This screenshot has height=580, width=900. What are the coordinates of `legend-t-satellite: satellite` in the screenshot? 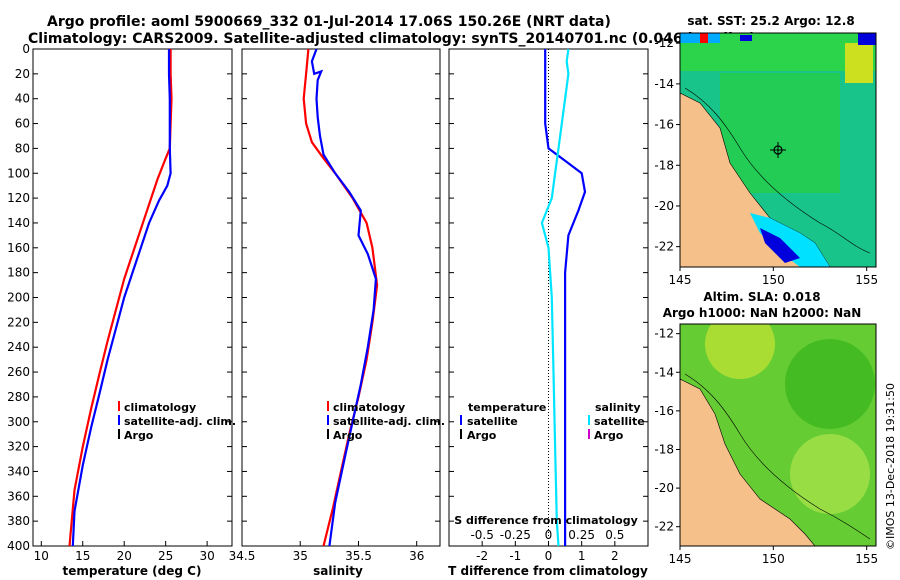 It's located at (492, 421).